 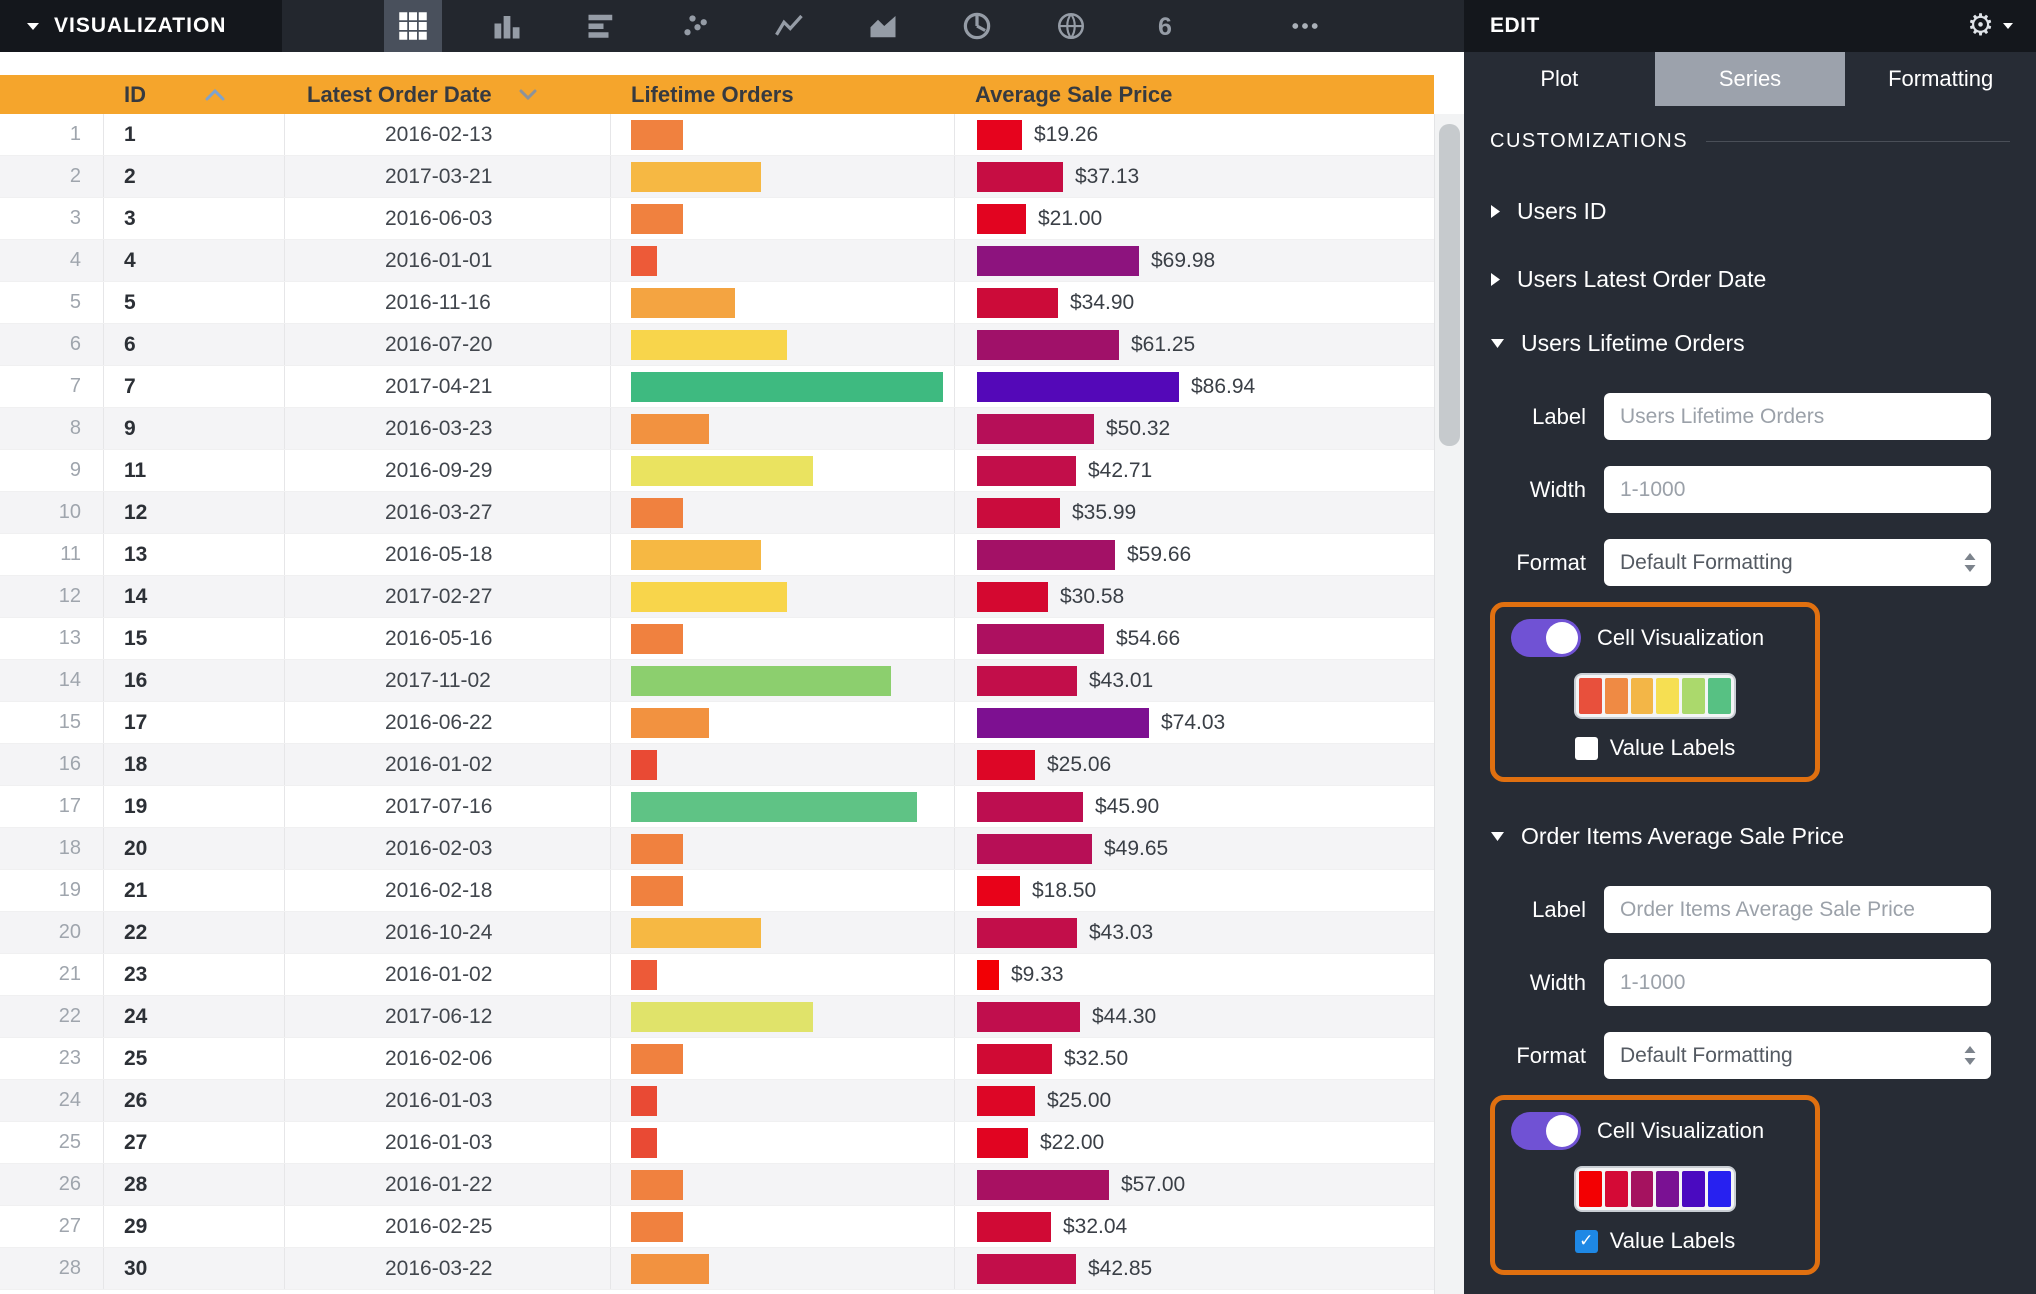 What do you see at coordinates (1750, 279) in the screenshot?
I see `section-users-latest-order-date: Users Latest Order Date` at bounding box center [1750, 279].